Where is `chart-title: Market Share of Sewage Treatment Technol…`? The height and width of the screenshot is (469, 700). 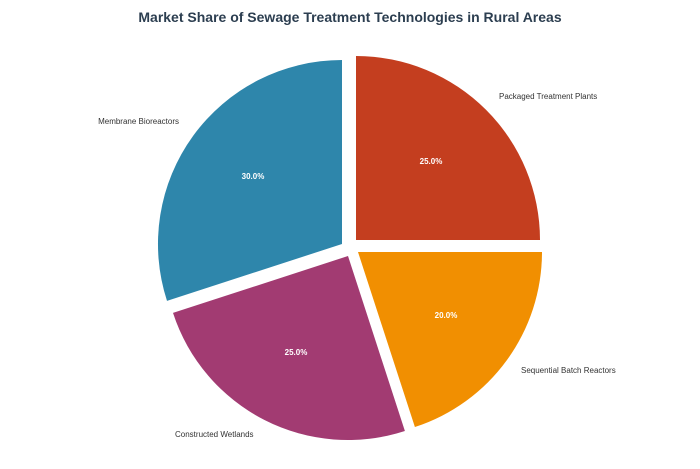 chart-title: Market Share of Sewage Treatment Technol… is located at coordinates (350, 17).